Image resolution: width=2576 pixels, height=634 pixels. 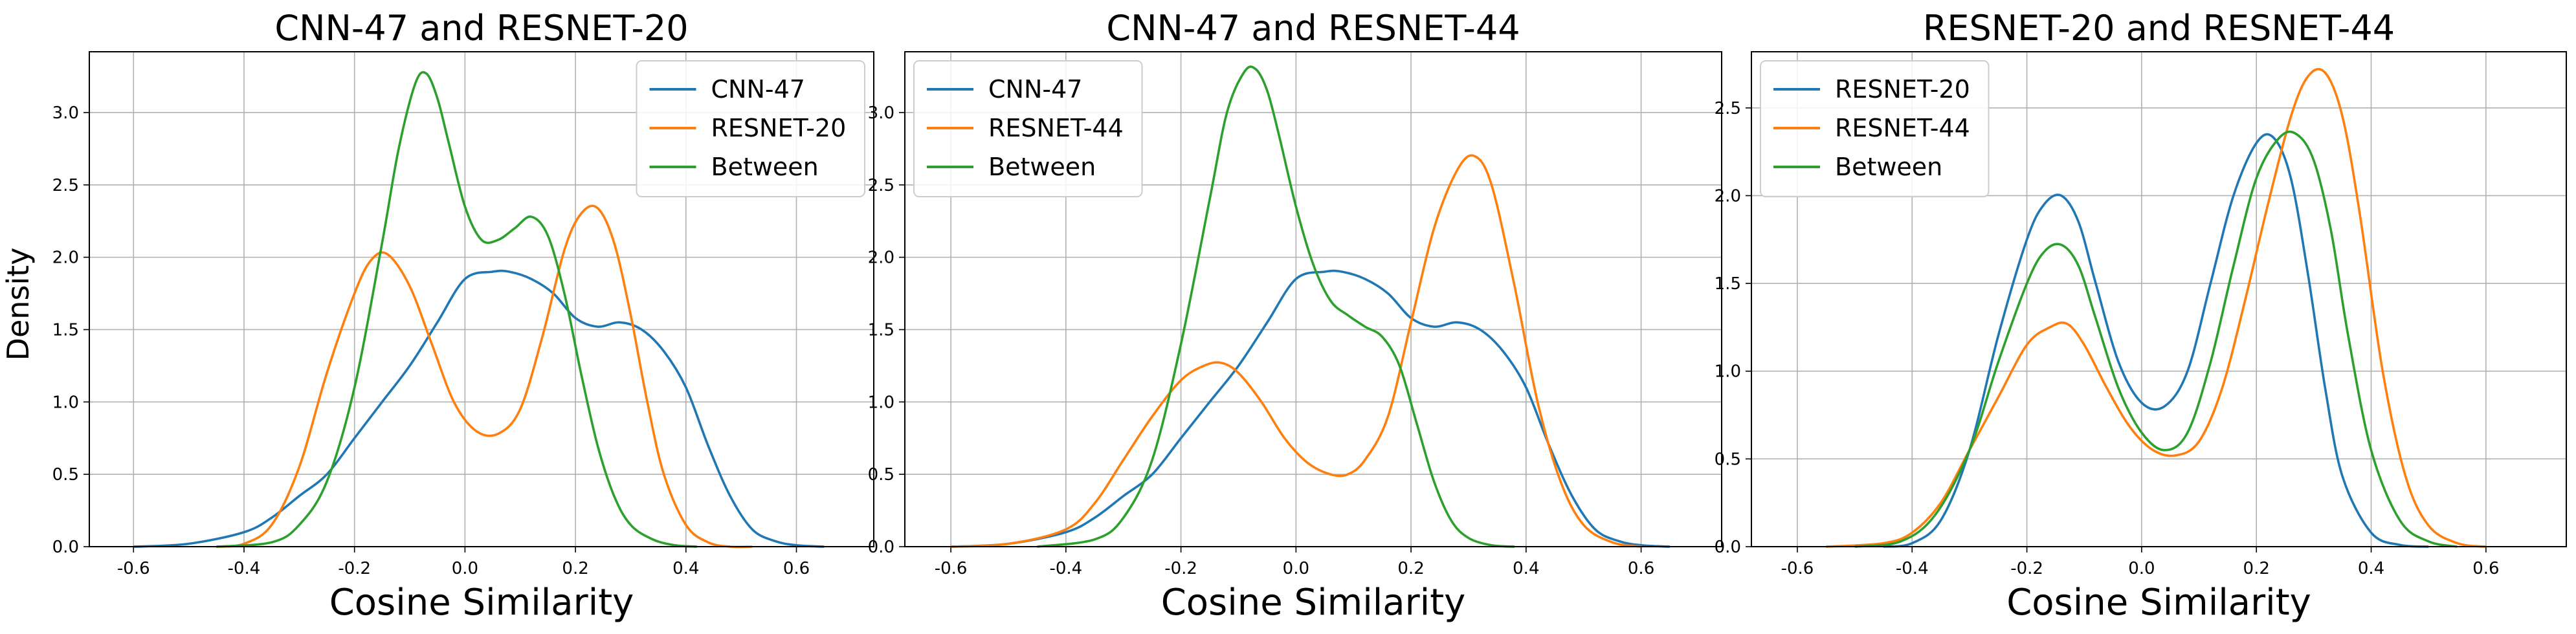 I want to click on chart-title: RESNET-20 and RESNET-44, so click(x=2159, y=28).